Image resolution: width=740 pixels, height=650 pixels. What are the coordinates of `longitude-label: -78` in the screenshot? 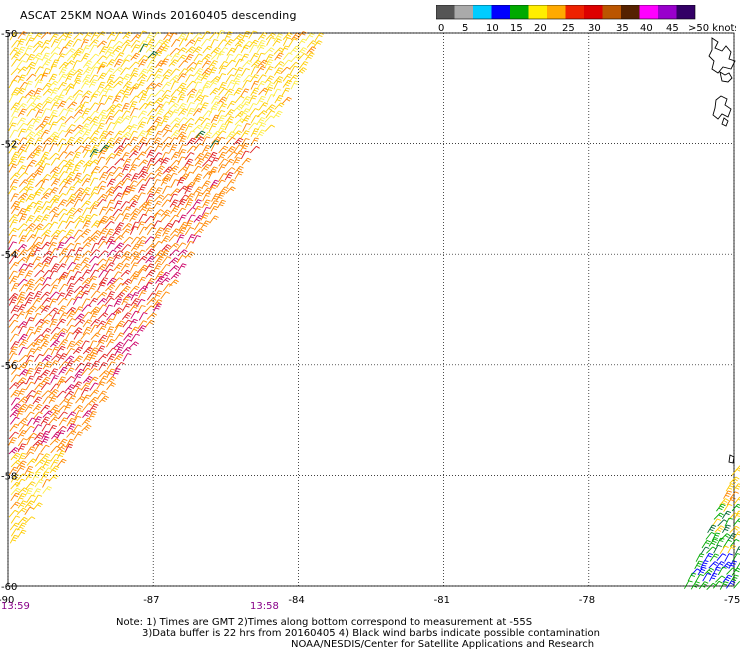 It's located at (587, 600).